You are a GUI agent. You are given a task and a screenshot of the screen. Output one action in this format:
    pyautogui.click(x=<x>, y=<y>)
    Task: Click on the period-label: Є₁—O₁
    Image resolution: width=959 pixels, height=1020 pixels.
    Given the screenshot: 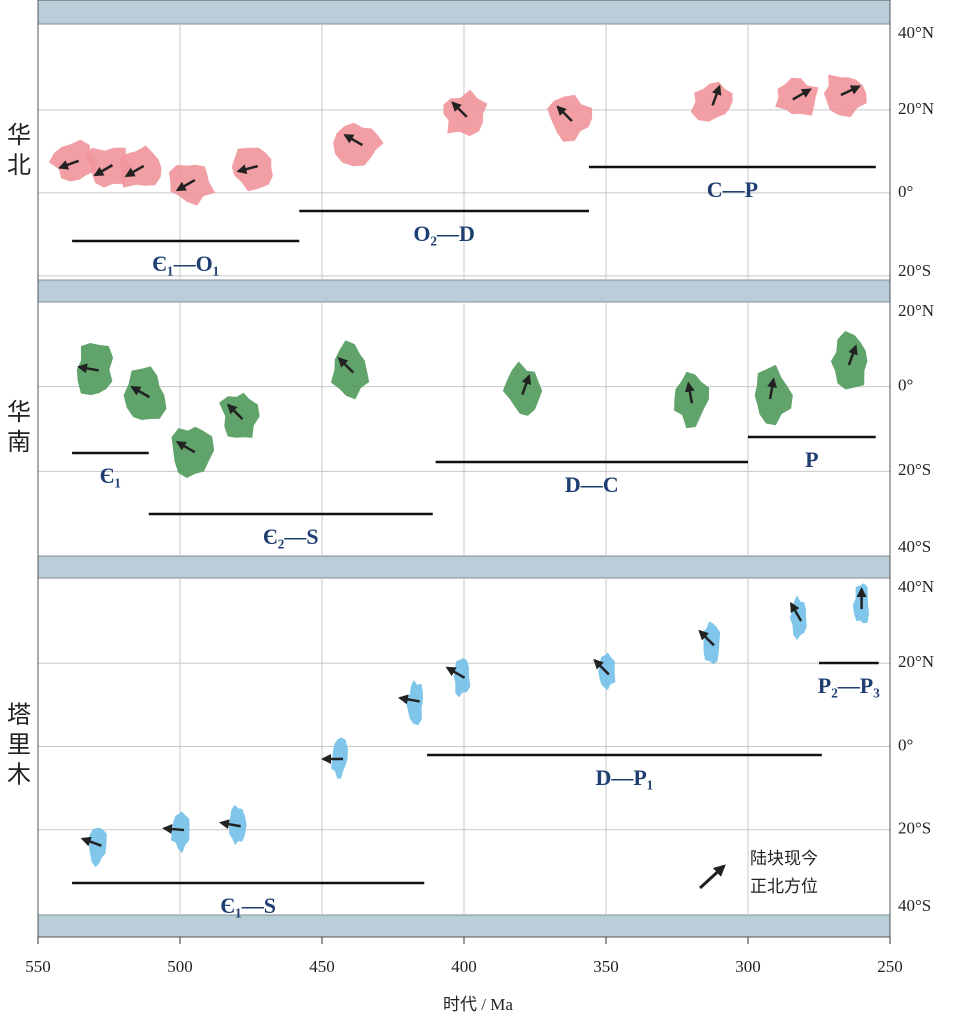 What is the action you would take?
    pyautogui.click(x=185, y=263)
    